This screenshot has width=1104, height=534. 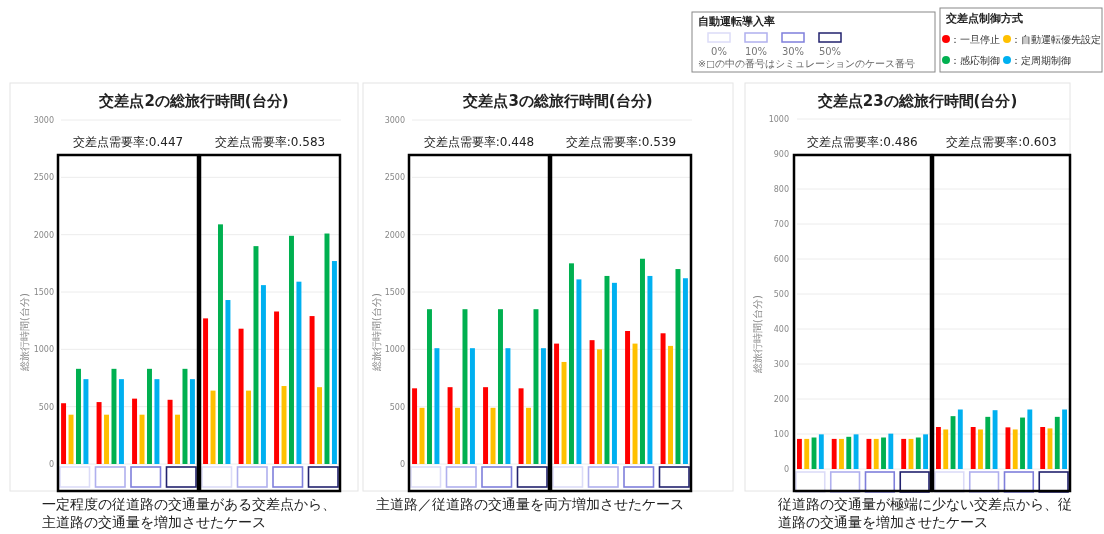 I want to click on text: 0%, so click(x=719, y=51).